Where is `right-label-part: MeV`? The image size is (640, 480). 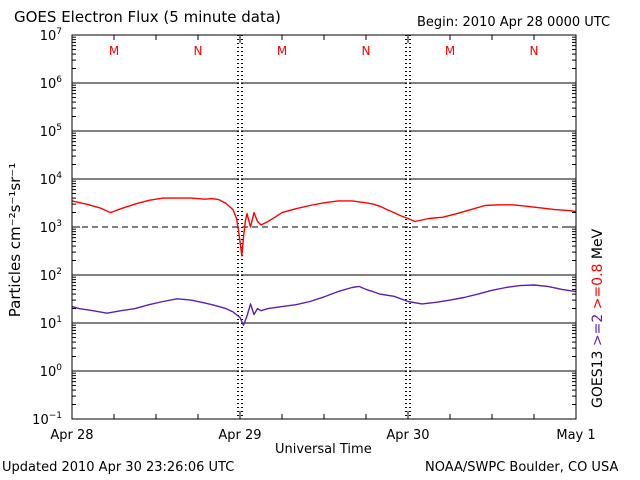
right-label-part: MeV is located at coordinates (598, 245).